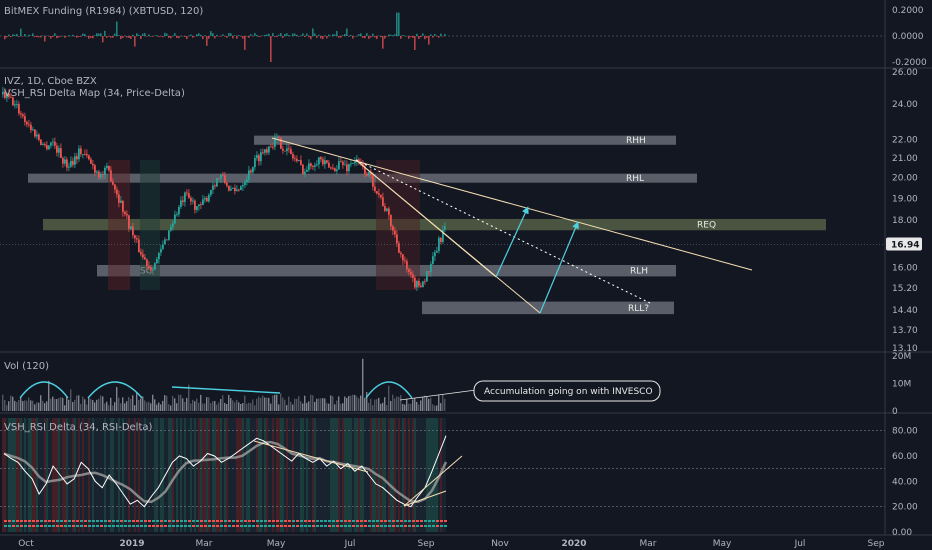 The height and width of the screenshot is (550, 932). What do you see at coordinates (78, 427) in the screenshot?
I see `rsi-pane-title: VSH_RSI Delta (34, RSI-Delta)` at bounding box center [78, 427].